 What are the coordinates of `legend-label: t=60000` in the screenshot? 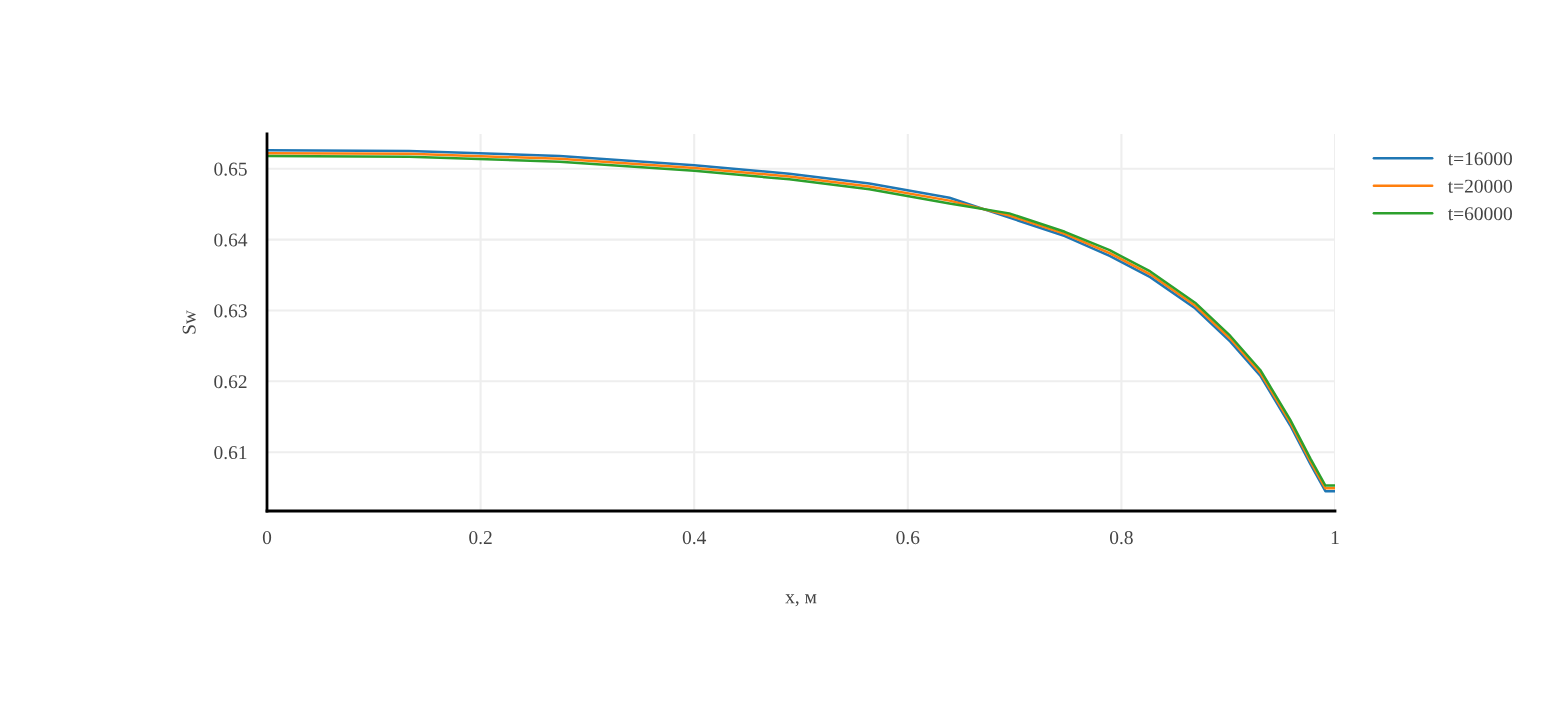 It's located at (1479, 214).